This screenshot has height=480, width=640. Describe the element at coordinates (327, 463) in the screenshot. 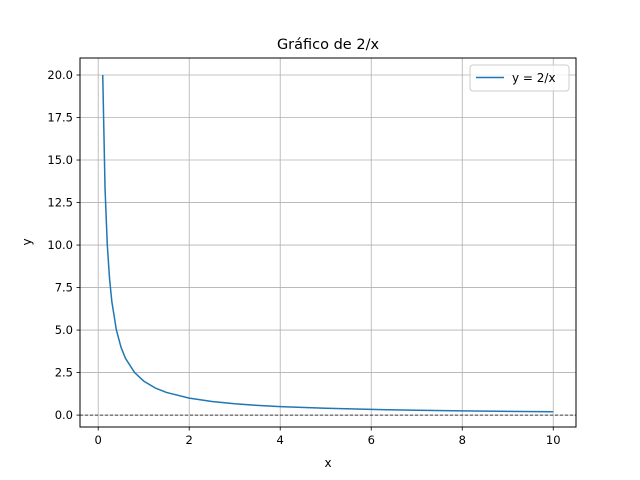

I see `x-axis-label: x` at that location.